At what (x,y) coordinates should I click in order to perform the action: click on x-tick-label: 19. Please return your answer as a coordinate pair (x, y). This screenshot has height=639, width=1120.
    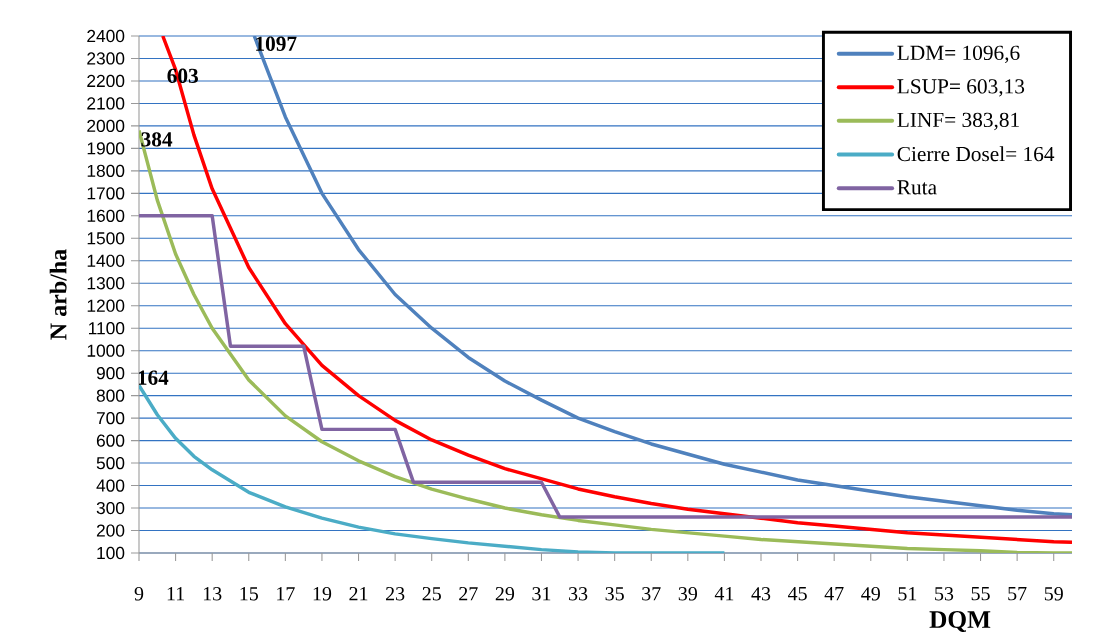
    Looking at the image, I should click on (322, 594).